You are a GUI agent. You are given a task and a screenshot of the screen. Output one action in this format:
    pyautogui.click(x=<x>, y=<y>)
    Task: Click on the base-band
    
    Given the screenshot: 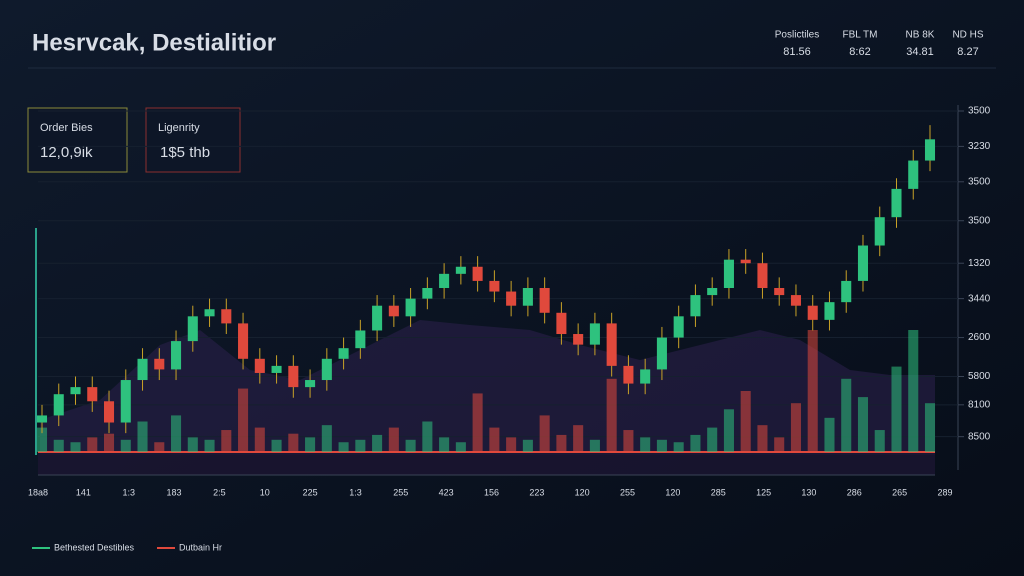 What is the action you would take?
    pyautogui.click(x=486, y=464)
    